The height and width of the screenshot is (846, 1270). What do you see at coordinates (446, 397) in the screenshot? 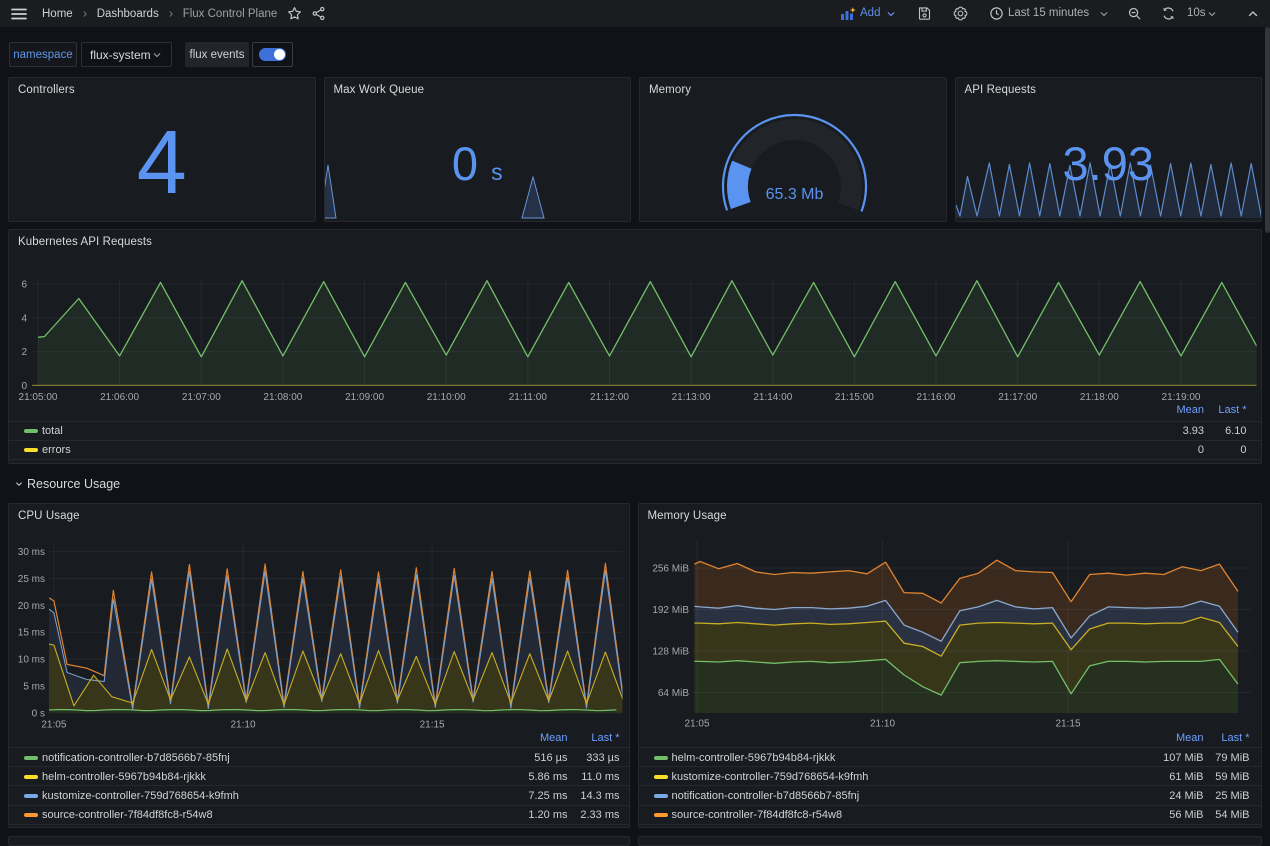
I see `svg-text: 21:10:00` at bounding box center [446, 397].